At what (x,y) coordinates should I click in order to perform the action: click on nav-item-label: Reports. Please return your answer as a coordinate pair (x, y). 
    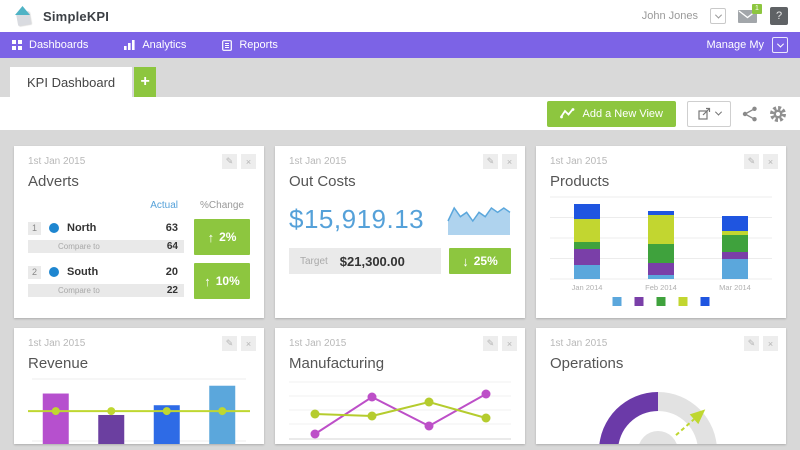
    Looking at the image, I should click on (258, 45).